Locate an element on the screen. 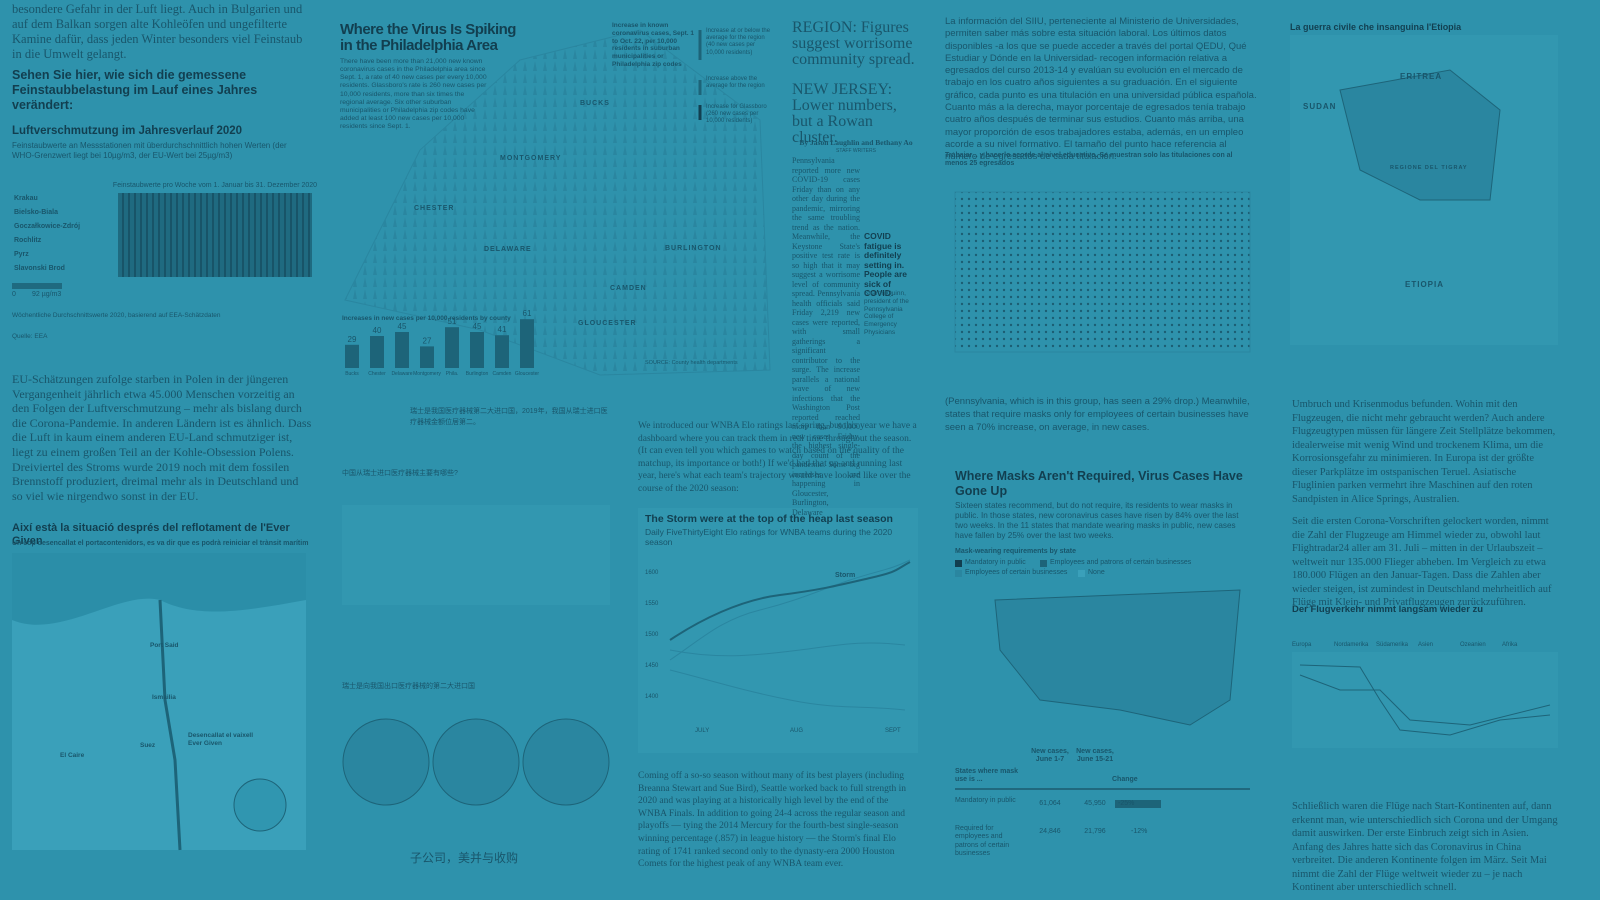  legend-item: Südamerika is located at coordinates (1392, 645).